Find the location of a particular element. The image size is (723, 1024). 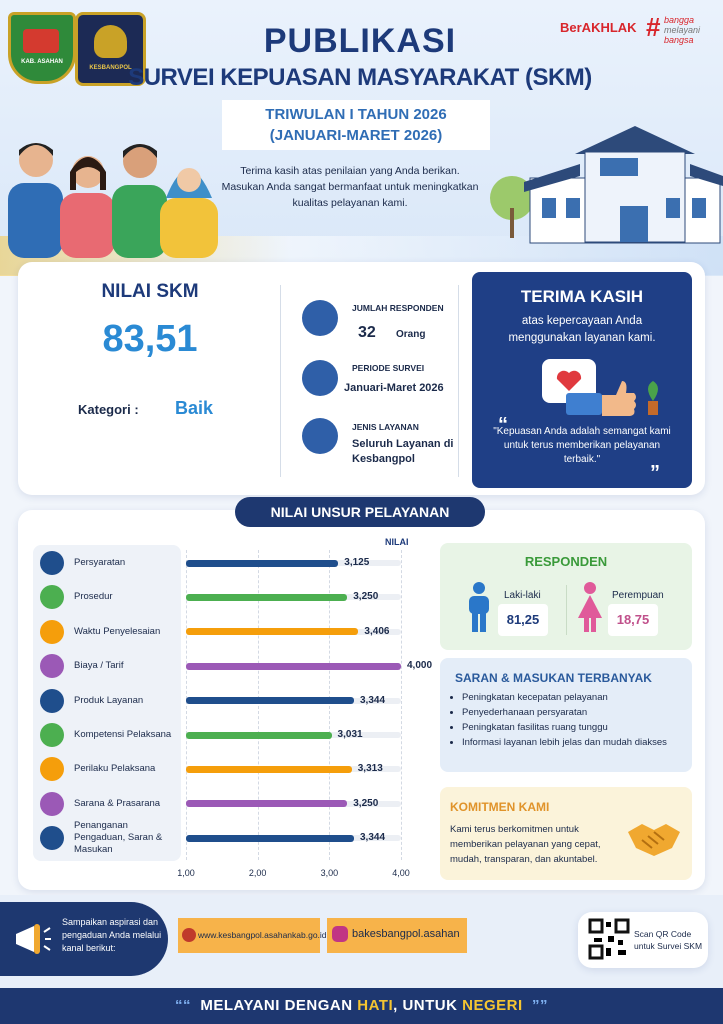

logo-text: KESBANGPOL is located at coordinates (110, 68).